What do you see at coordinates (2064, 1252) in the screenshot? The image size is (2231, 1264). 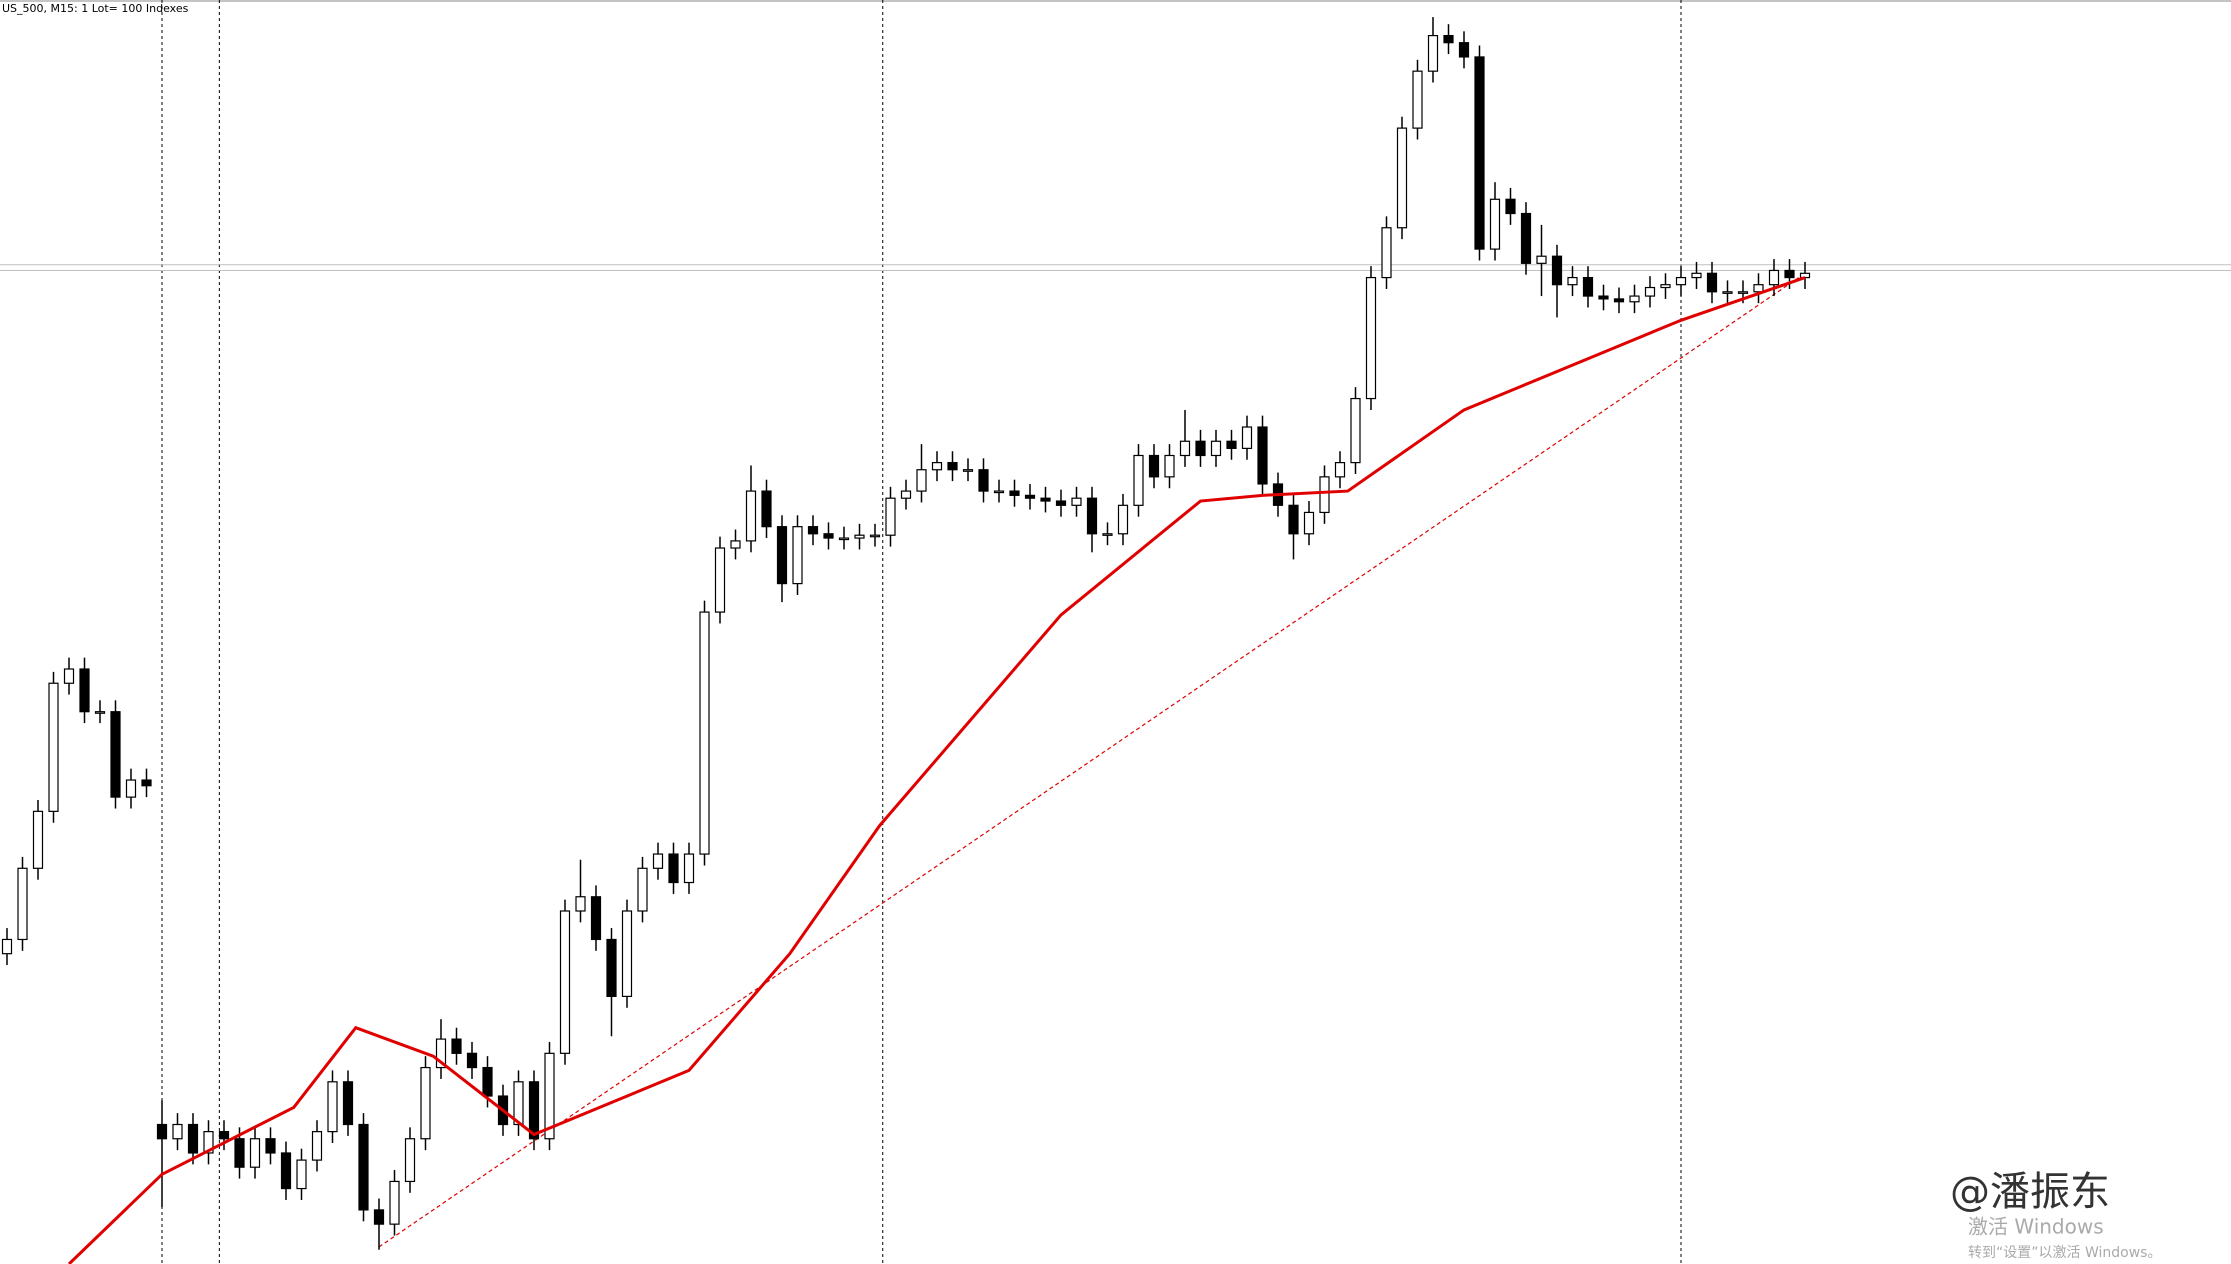 I see `activate-hint: 转到“设置”以激活 Windows。` at bounding box center [2064, 1252].